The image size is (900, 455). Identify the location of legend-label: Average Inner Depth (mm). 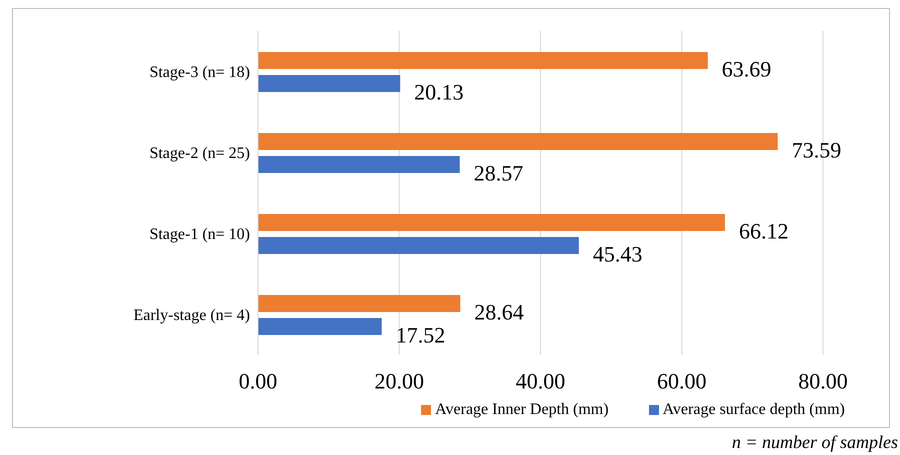
(522, 409).